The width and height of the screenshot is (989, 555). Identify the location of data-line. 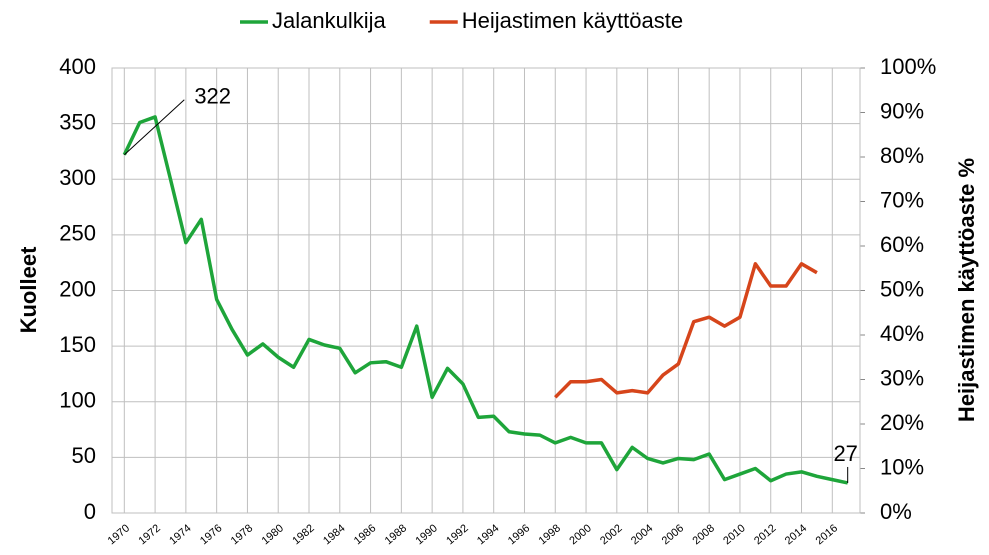
(686, 330).